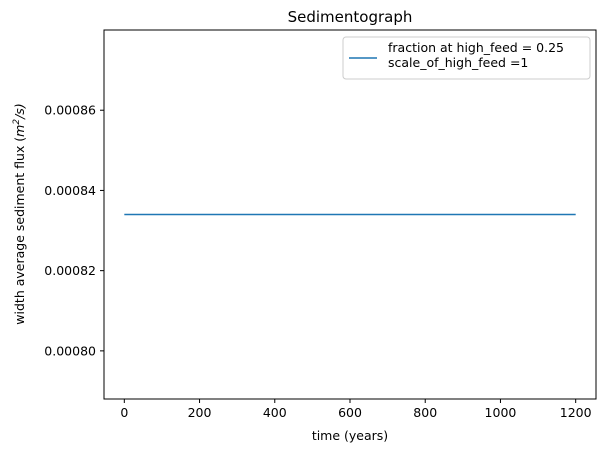 The width and height of the screenshot is (610, 453). What do you see at coordinates (476, 47) in the screenshot?
I see `legend-entry-text: fraction at high_feed = 0.25` at bounding box center [476, 47].